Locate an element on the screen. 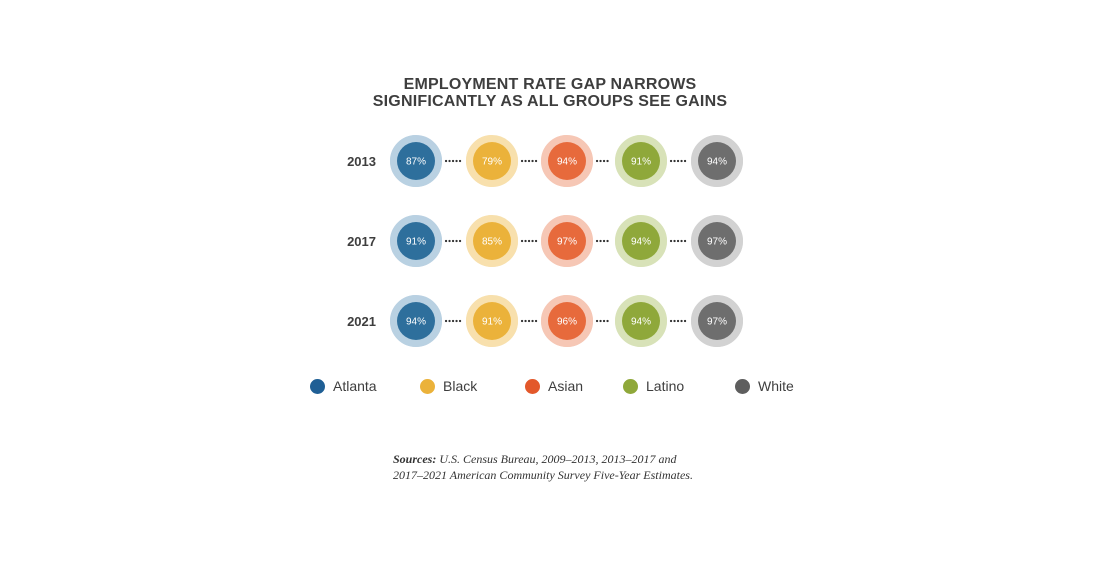  ring-center-atlanta-2017 is located at coordinates (416, 241).